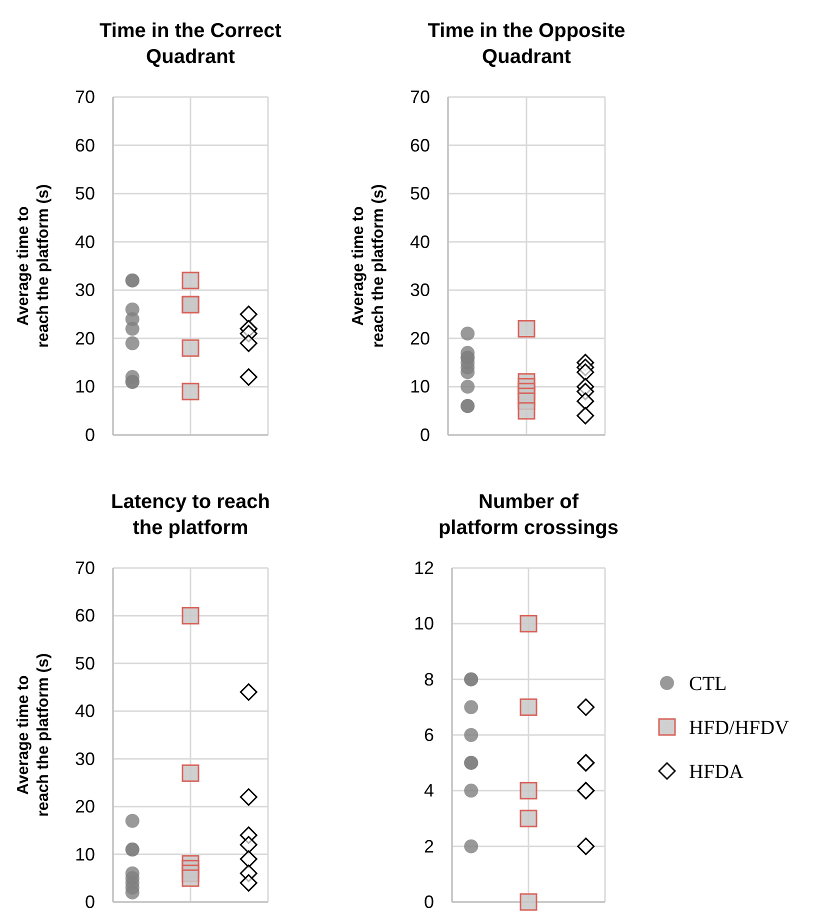 The width and height of the screenshot is (814, 916). What do you see at coordinates (527, 44) in the screenshot?
I see `chart-title: Time in the Opposite Quadrant` at bounding box center [527, 44].